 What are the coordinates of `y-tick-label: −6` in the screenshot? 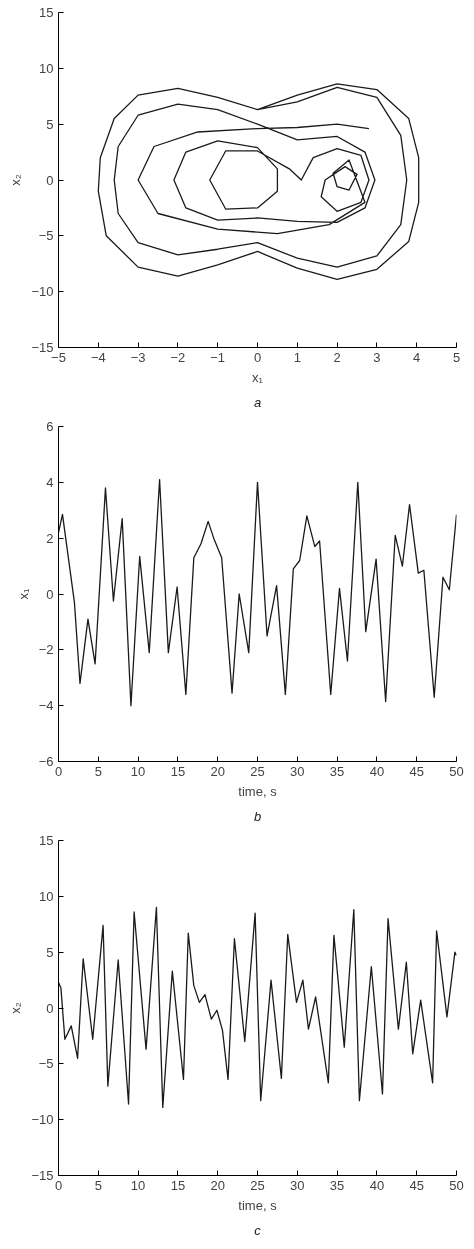 It's located at (46, 761).